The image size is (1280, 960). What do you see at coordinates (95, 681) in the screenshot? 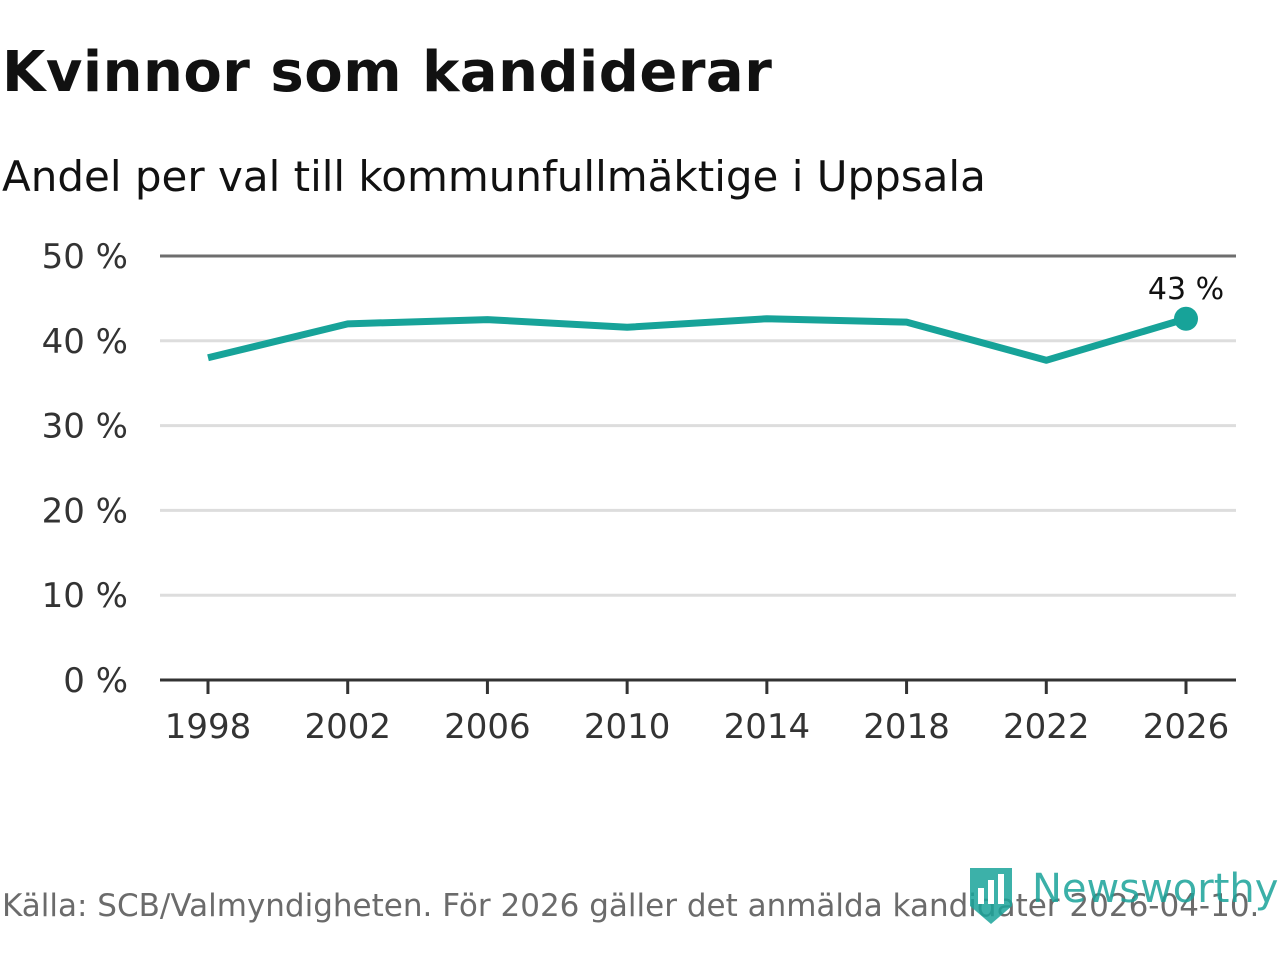
I see `y-tick-label: 0 %` at bounding box center [95, 681].